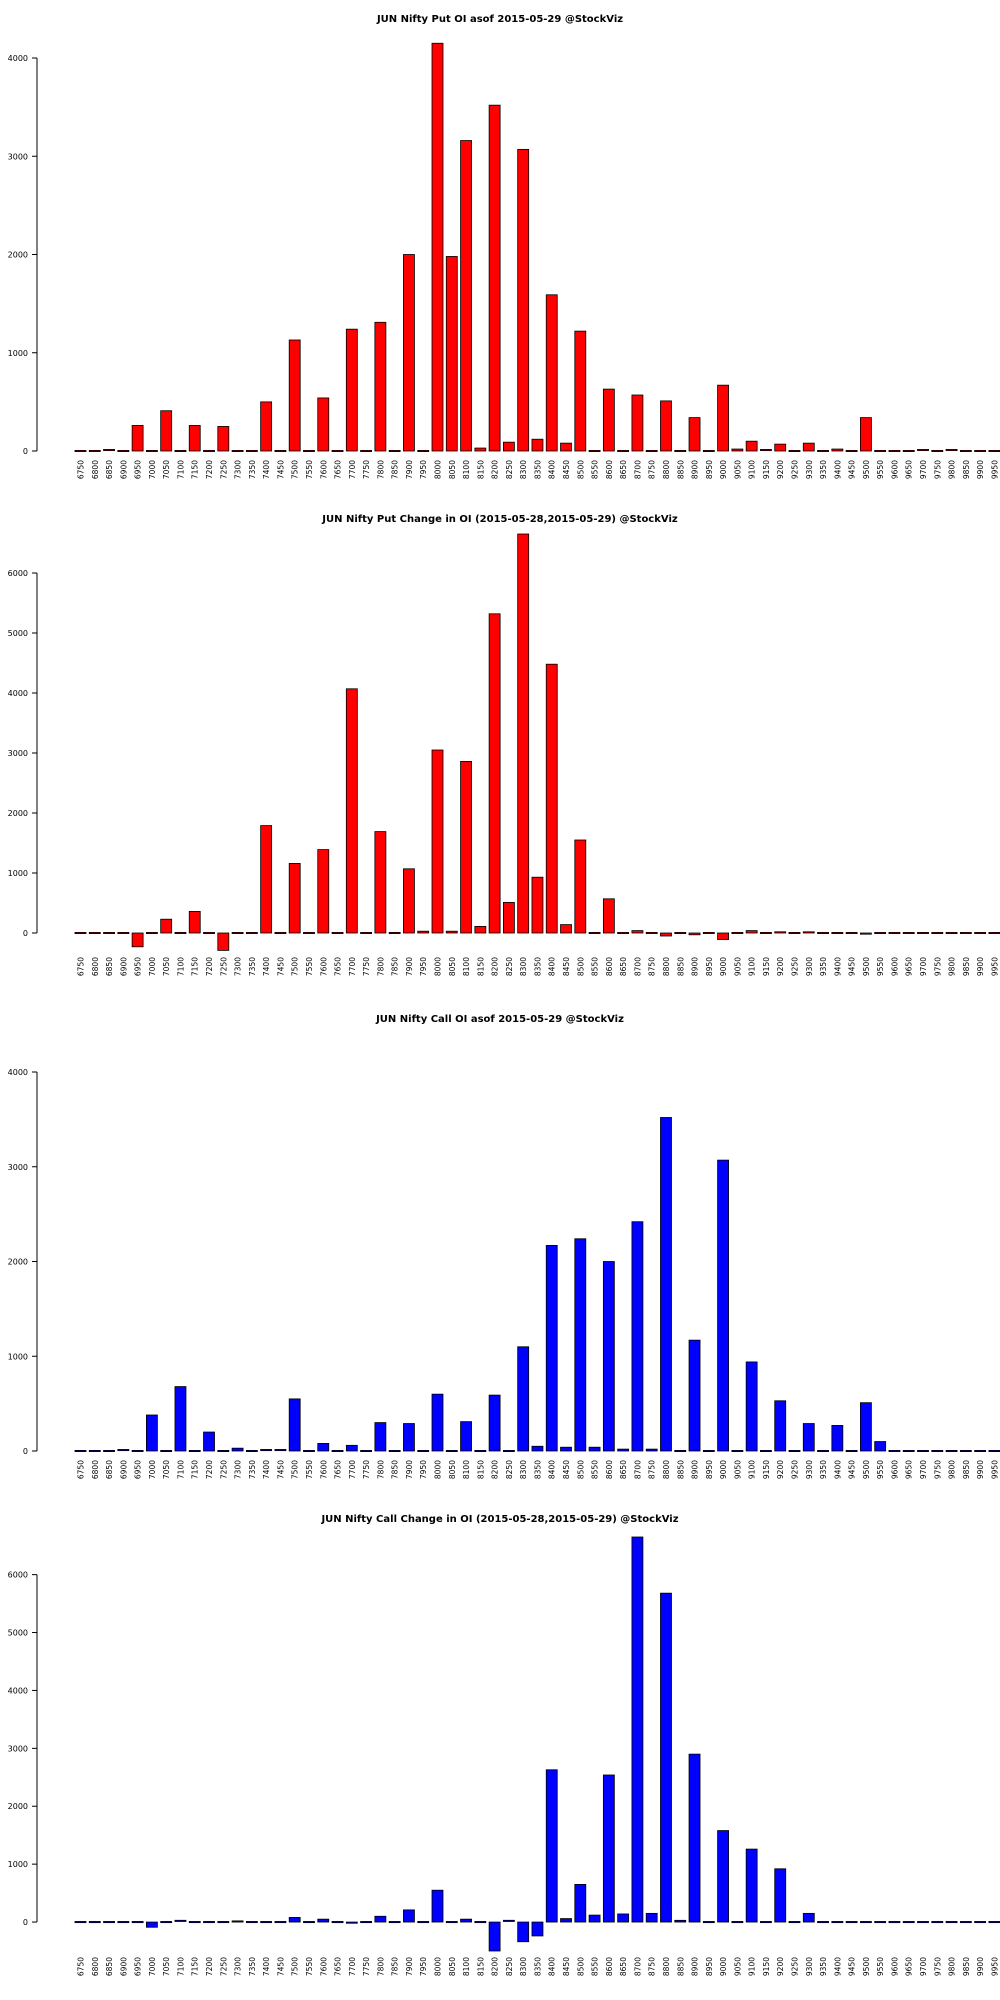 The width and height of the screenshot is (1000, 2000). What do you see at coordinates (295, 966) in the screenshot?
I see `x-tick-label: 7500` at bounding box center [295, 966].